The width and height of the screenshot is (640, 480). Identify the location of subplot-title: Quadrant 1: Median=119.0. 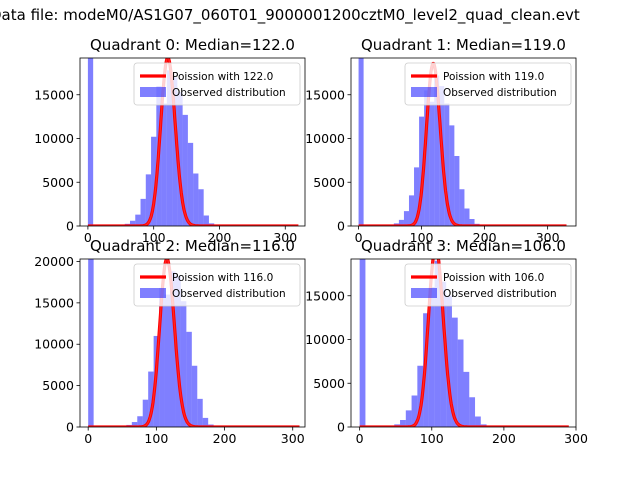
(463, 45).